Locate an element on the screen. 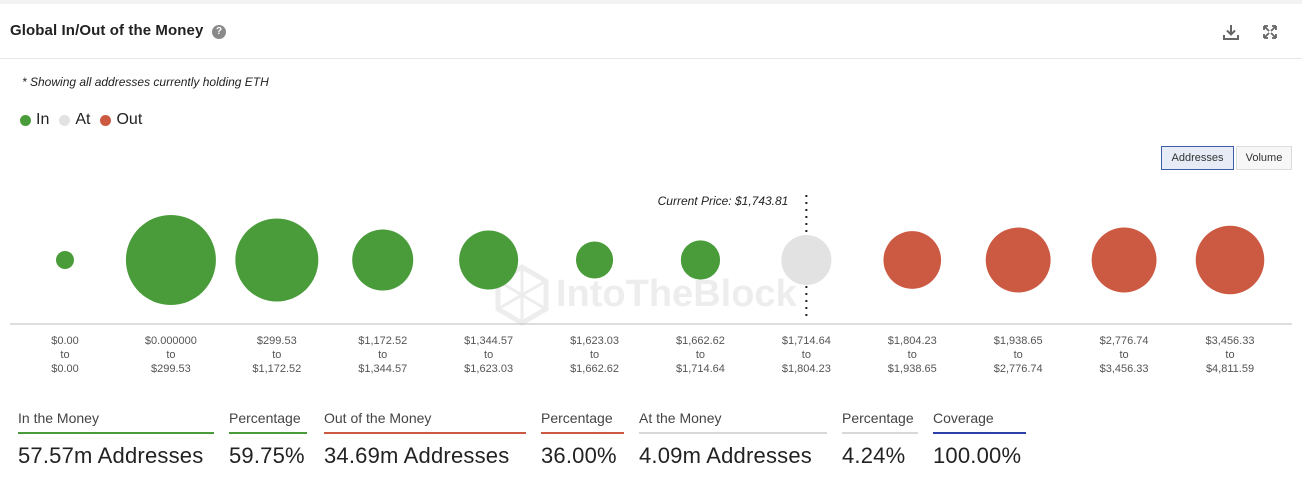 The height and width of the screenshot is (504, 1302). range-from-label: $1,804.23 is located at coordinates (912, 341).